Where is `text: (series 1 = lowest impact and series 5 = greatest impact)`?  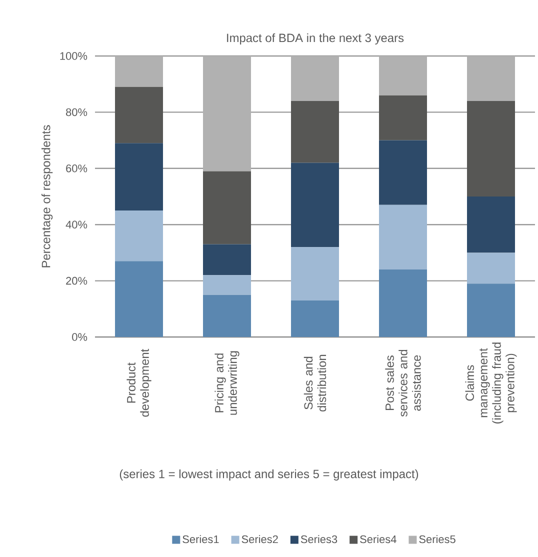 text: (series 1 = lowest impact and series 5 = greatest impact) is located at coordinates (269, 475).